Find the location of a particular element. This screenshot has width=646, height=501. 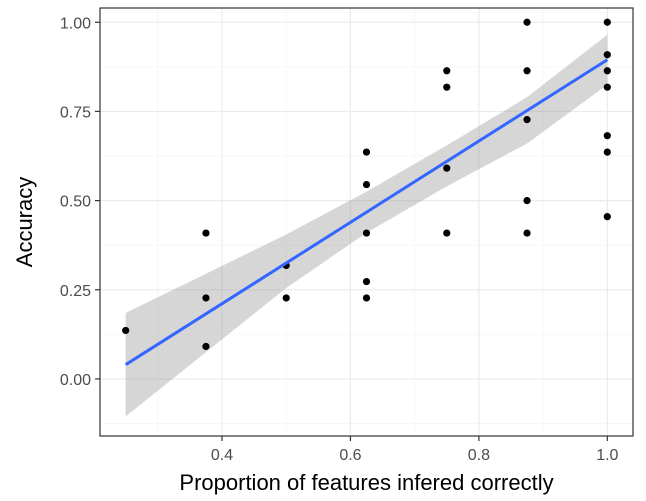

x-tick-label: 1.0 is located at coordinates (607, 455).